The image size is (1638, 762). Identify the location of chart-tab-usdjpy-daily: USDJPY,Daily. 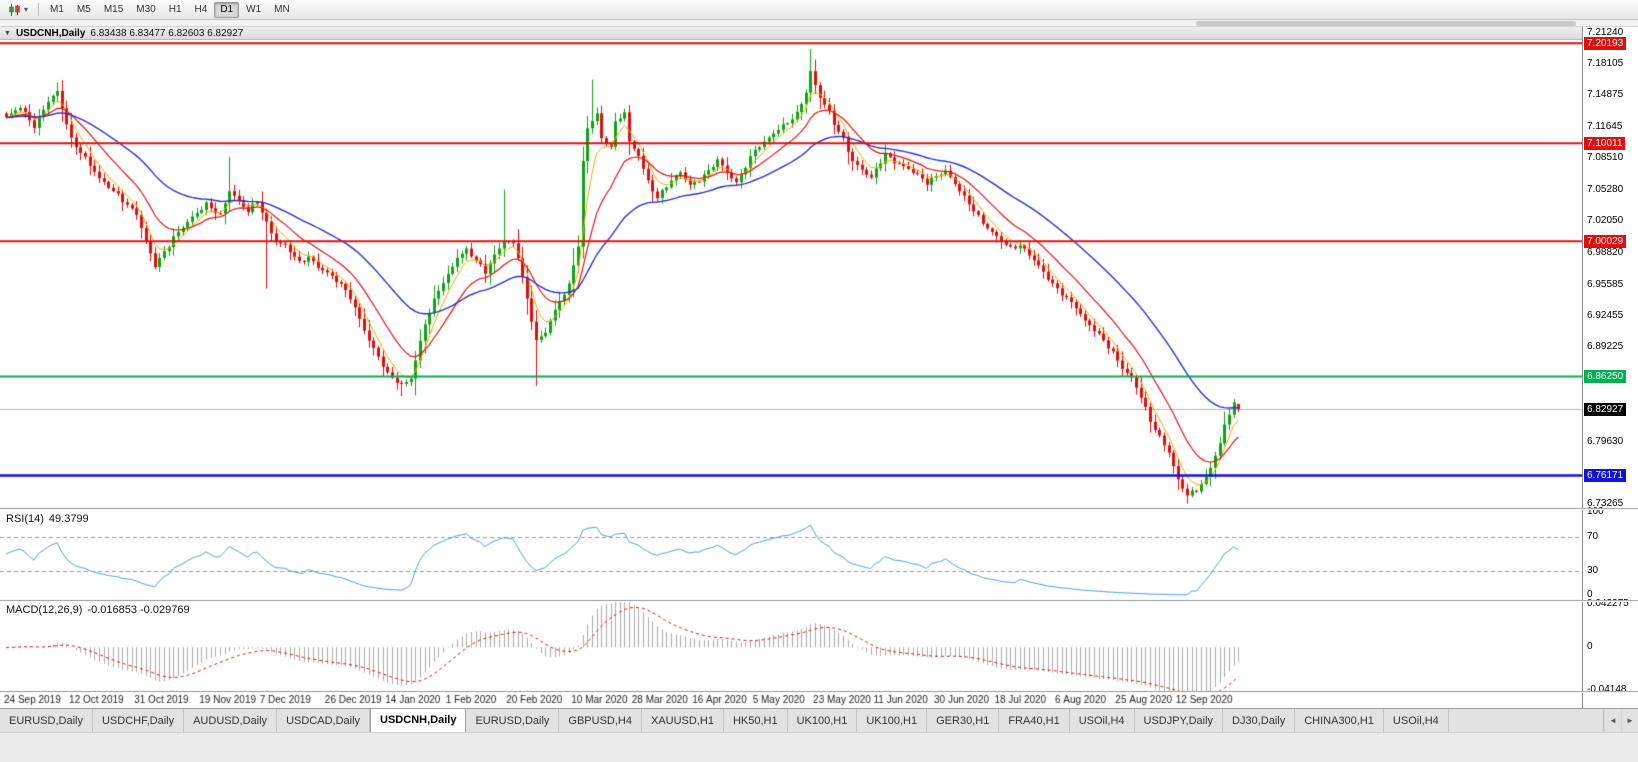
(1179, 720).